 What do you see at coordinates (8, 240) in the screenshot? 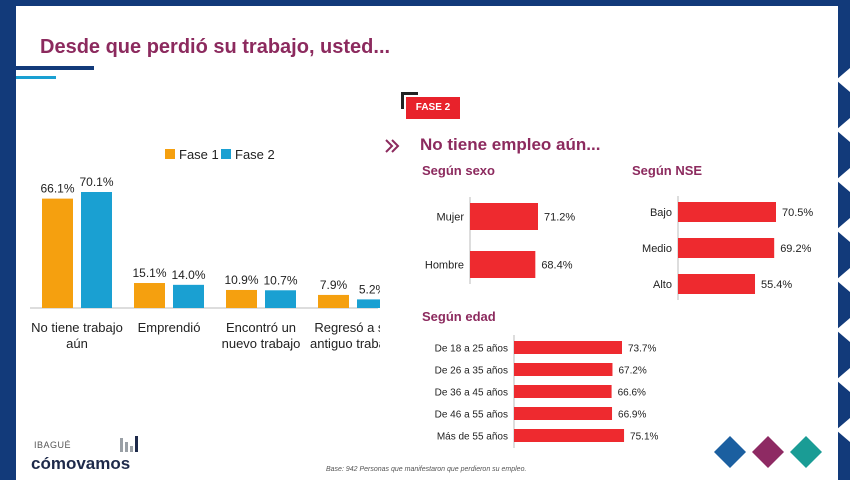
I see `left-border-bar` at bounding box center [8, 240].